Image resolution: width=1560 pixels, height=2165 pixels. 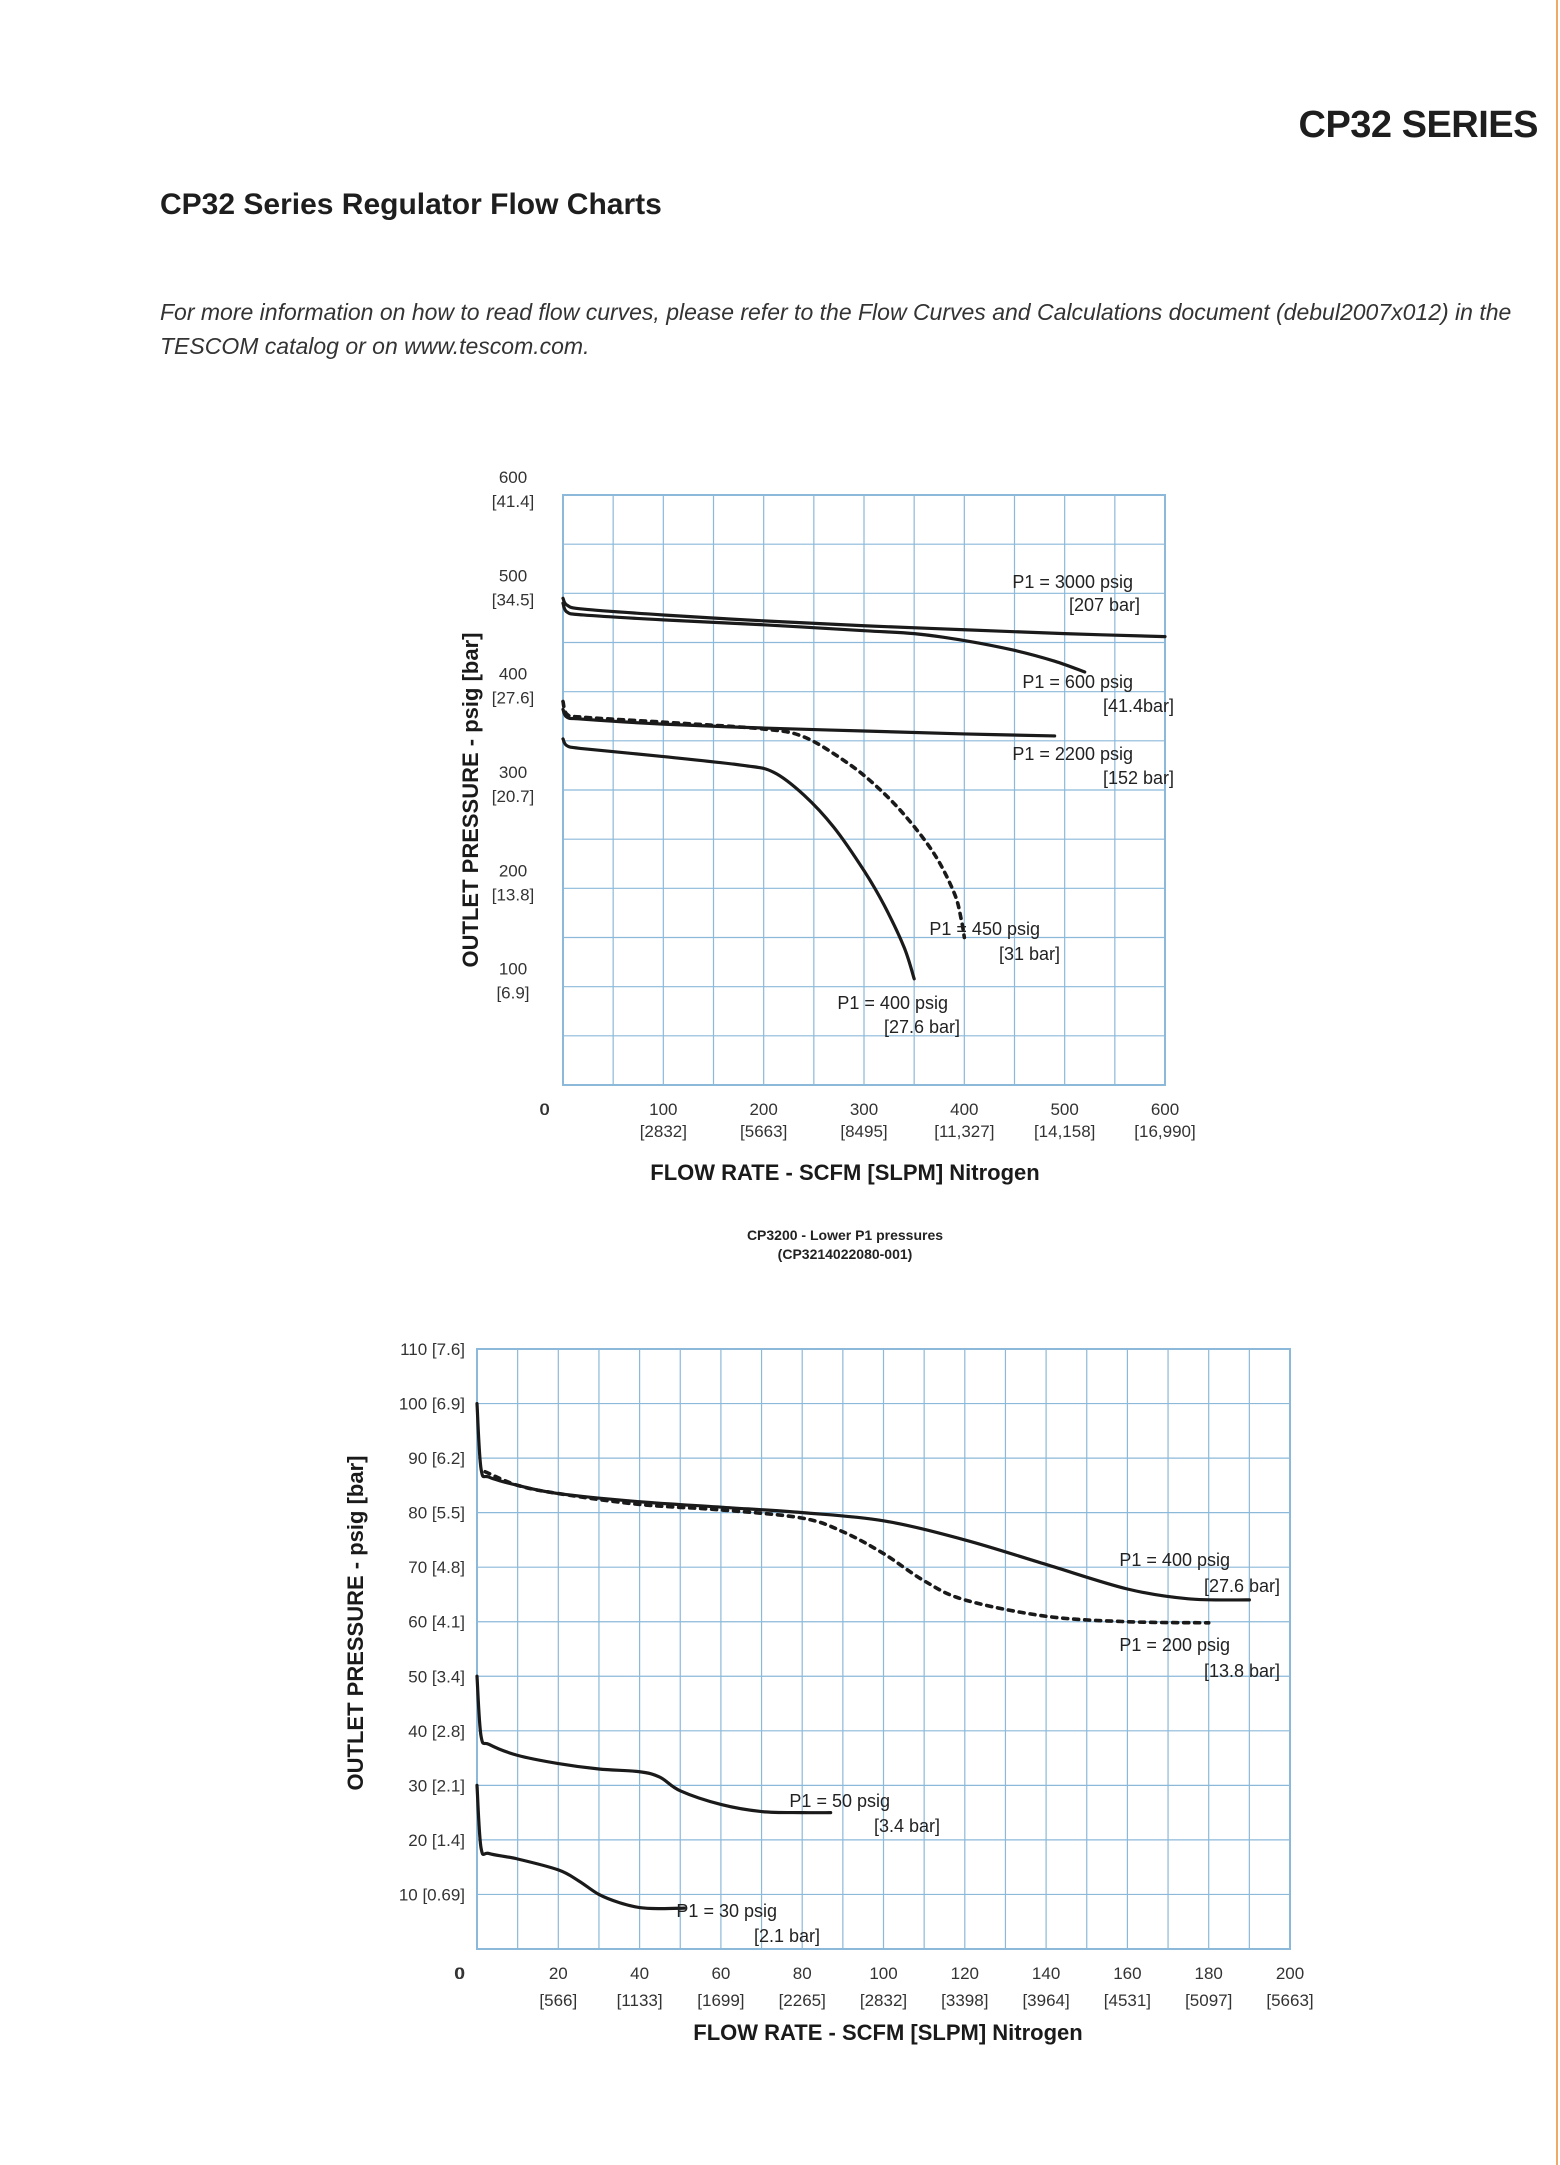 What do you see at coordinates (436, 1676) in the screenshot?
I see `chart2-y-tick-label: 50 [3.4]` at bounding box center [436, 1676].